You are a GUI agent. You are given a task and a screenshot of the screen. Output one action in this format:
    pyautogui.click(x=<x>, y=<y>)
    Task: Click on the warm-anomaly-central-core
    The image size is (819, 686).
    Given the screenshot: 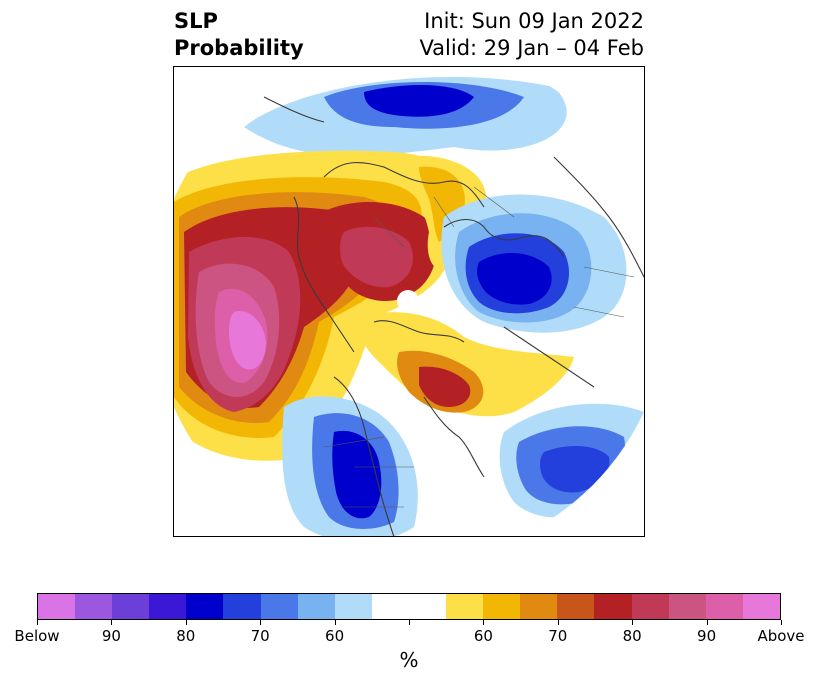 What is the action you would take?
    pyautogui.click(x=376, y=257)
    